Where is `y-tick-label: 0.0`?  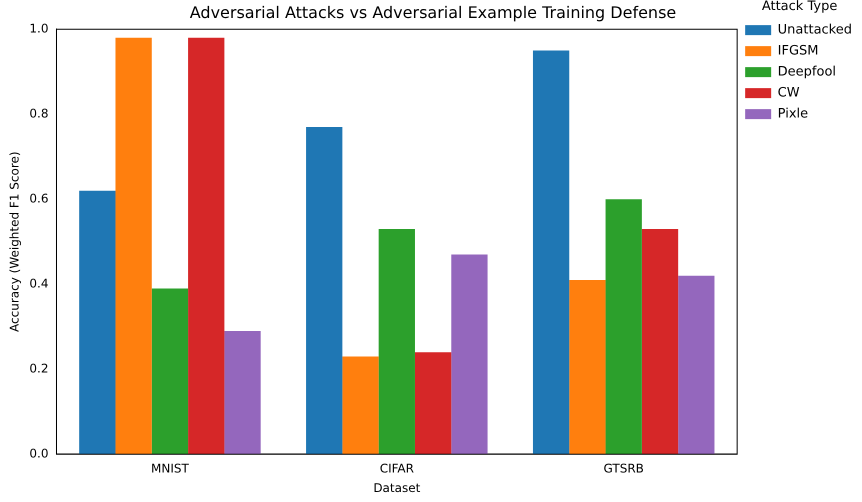 y-tick-label: 0.0 is located at coordinates (38, 453).